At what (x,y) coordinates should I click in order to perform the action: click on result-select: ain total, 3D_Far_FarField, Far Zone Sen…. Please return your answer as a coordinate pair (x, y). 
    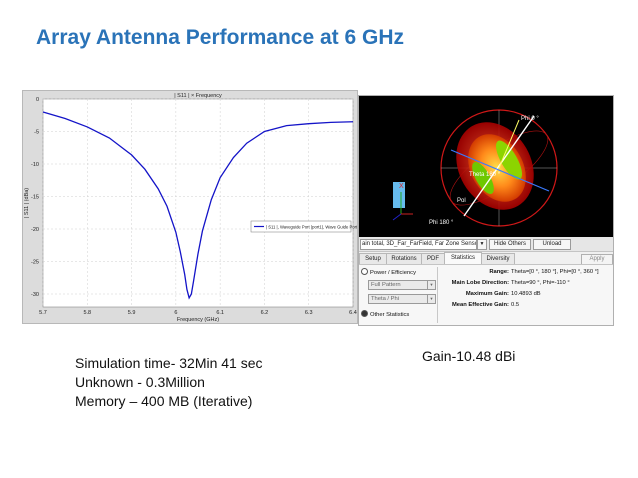
    Looking at the image, I should click on (418, 244).